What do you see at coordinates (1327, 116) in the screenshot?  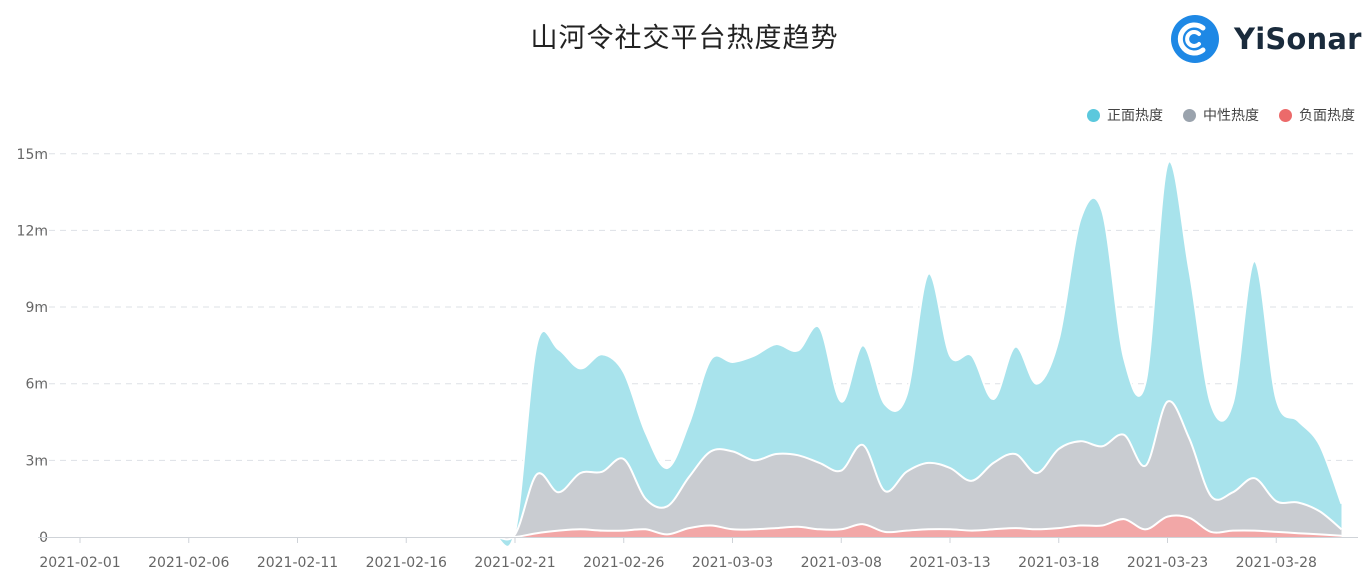 I see `legend-label-negative: 负面热度` at bounding box center [1327, 116].